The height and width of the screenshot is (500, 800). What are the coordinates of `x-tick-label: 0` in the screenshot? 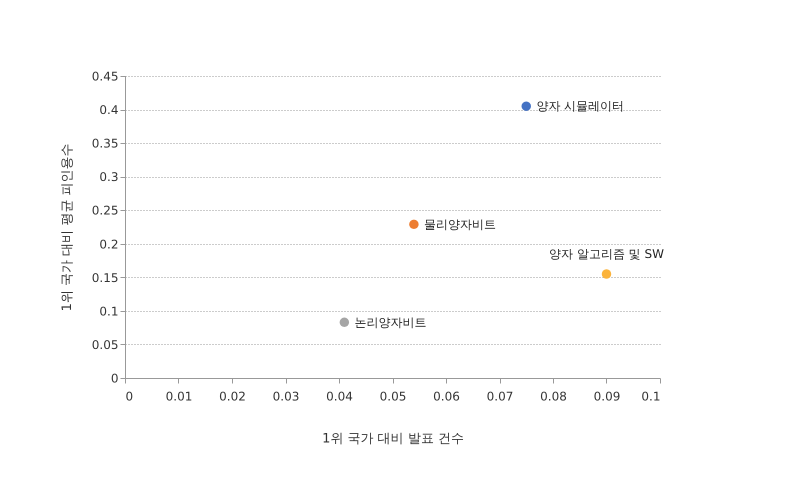 It's located at (130, 397).